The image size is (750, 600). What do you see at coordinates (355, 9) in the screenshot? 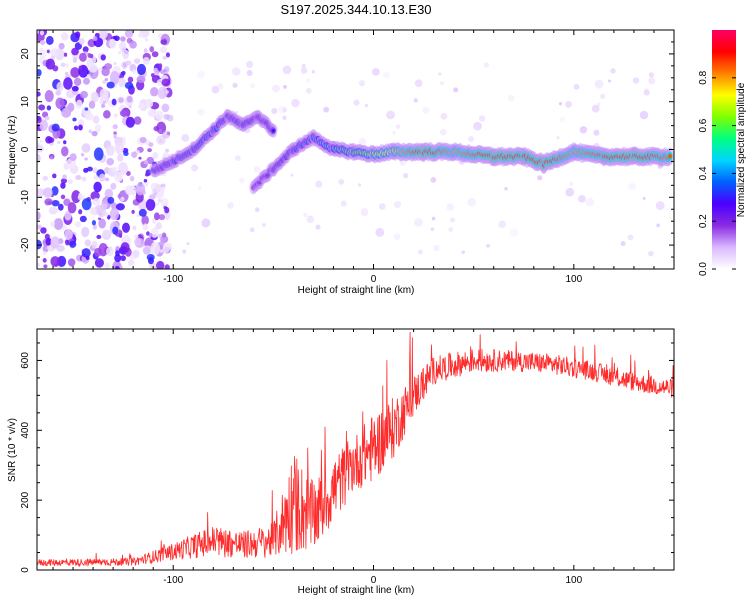
I see `chart-title: S197.2025.344.10.13.E30` at bounding box center [355, 9].